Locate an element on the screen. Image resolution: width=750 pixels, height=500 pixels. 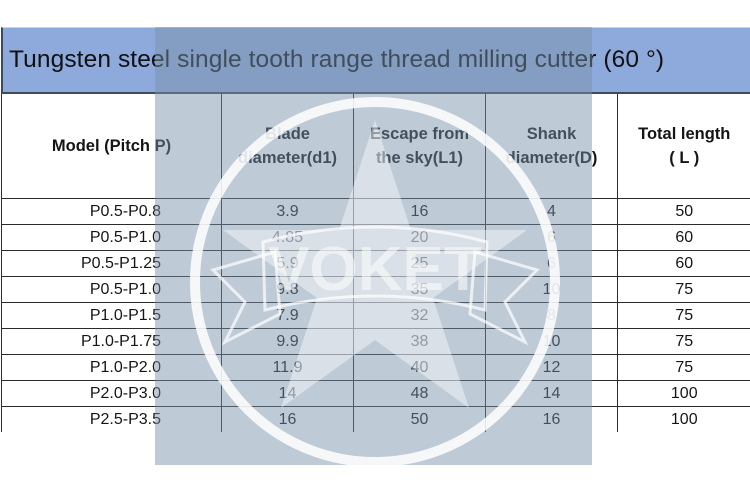
cell-blade-diameter: 9.8 is located at coordinates (287, 289).